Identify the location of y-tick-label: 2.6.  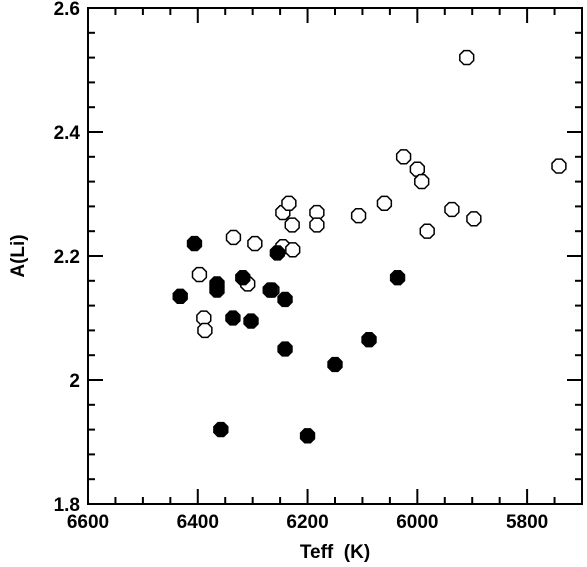
(67, 10).